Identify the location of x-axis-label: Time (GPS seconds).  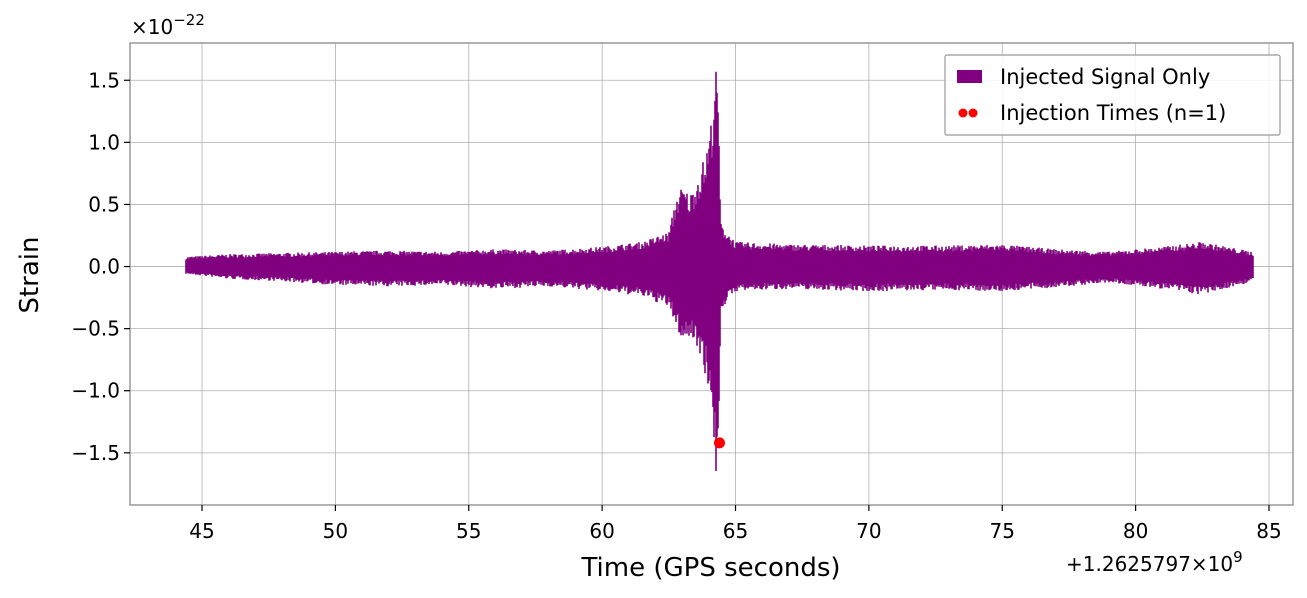
(710, 568).